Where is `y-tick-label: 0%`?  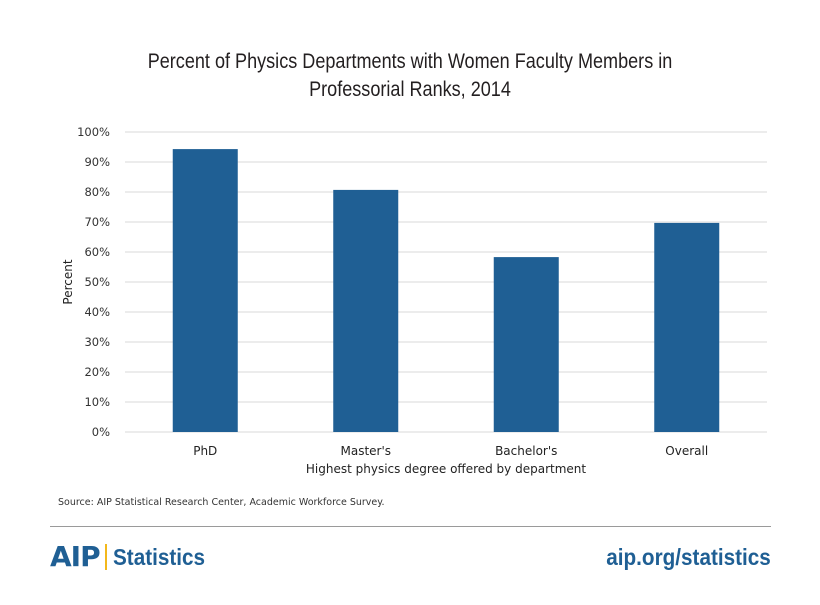 y-tick-label: 0% is located at coordinates (101, 432).